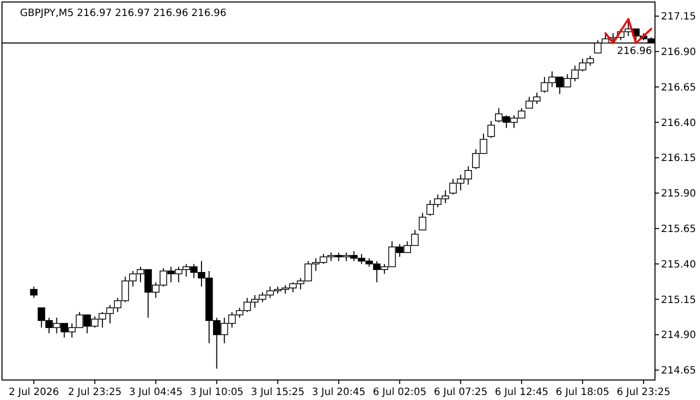 The width and height of the screenshot is (700, 400). I want to click on x-tick-label: 6 Jul 23:25, so click(643, 392).